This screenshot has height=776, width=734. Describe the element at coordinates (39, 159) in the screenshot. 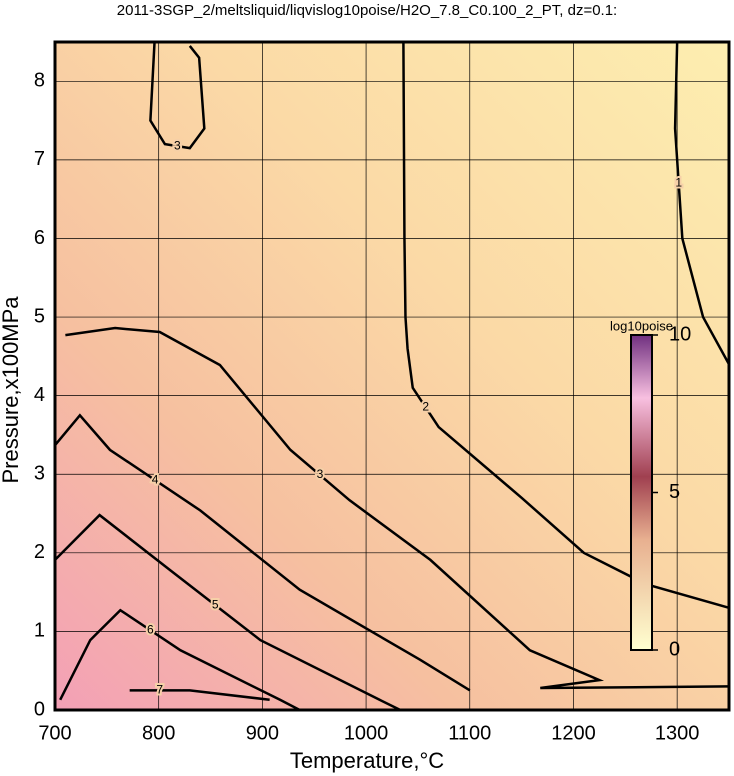

I see `y-tick-label: 7` at that location.